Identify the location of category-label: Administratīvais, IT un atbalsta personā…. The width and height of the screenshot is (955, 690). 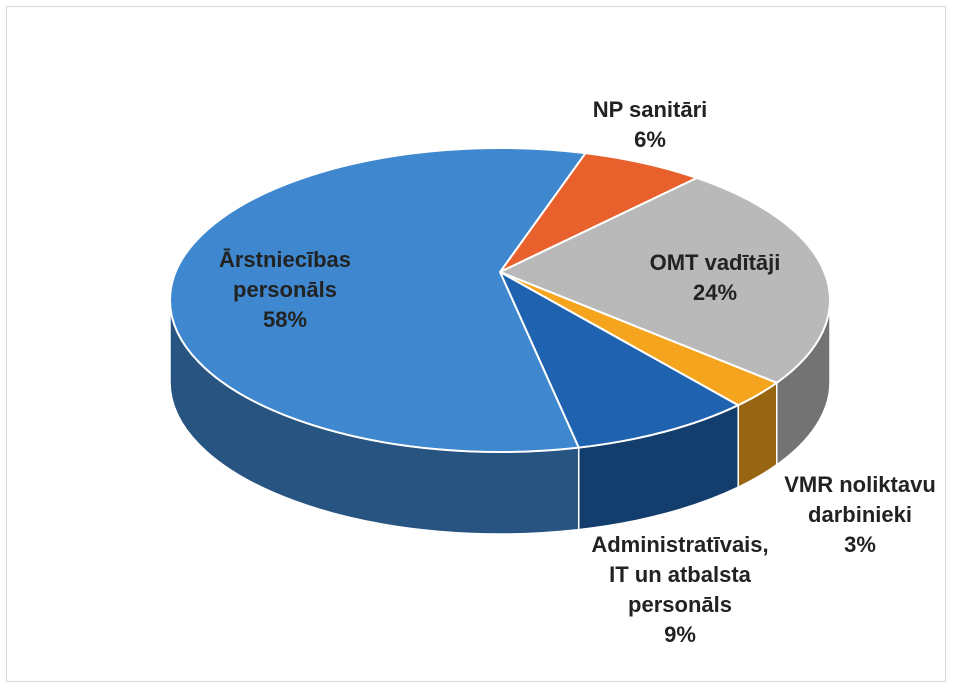
(680, 574).